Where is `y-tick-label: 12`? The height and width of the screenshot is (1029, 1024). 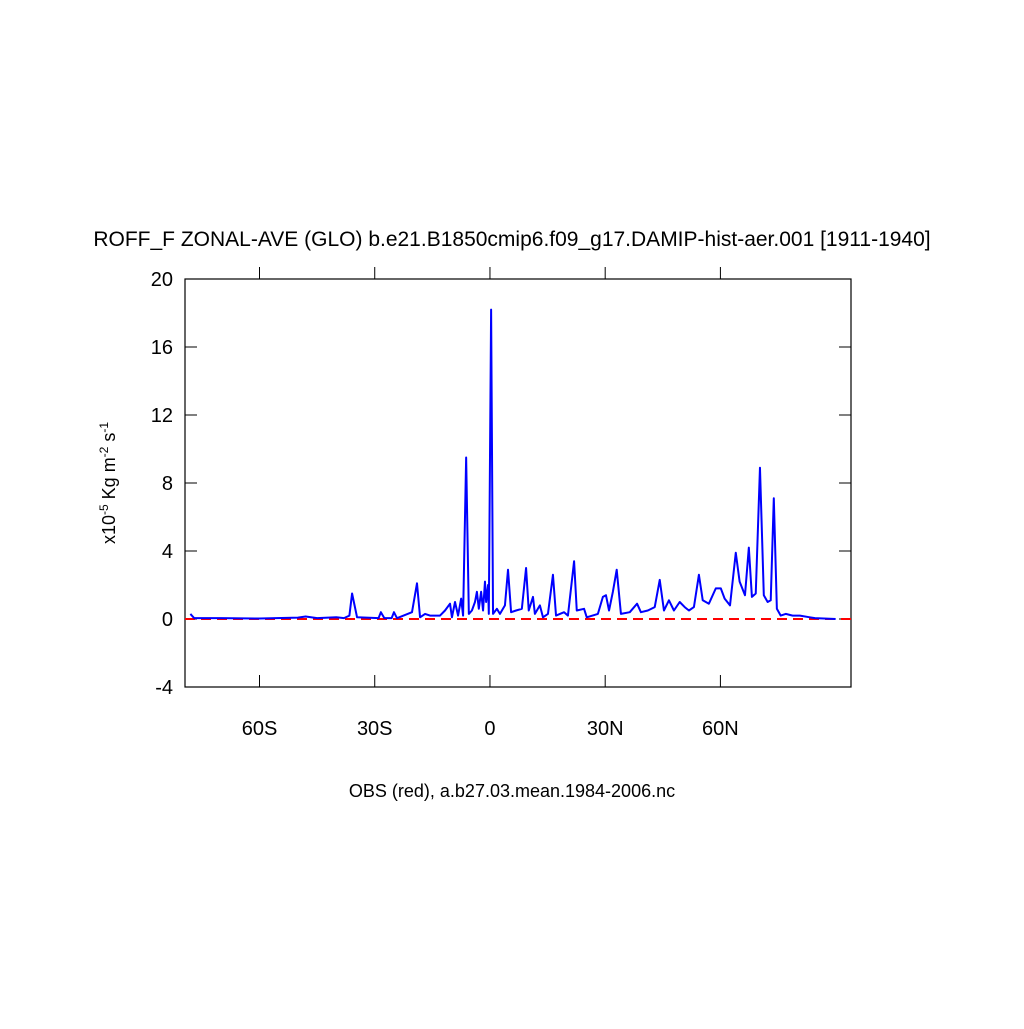
y-tick-label: 12 is located at coordinates (162, 416).